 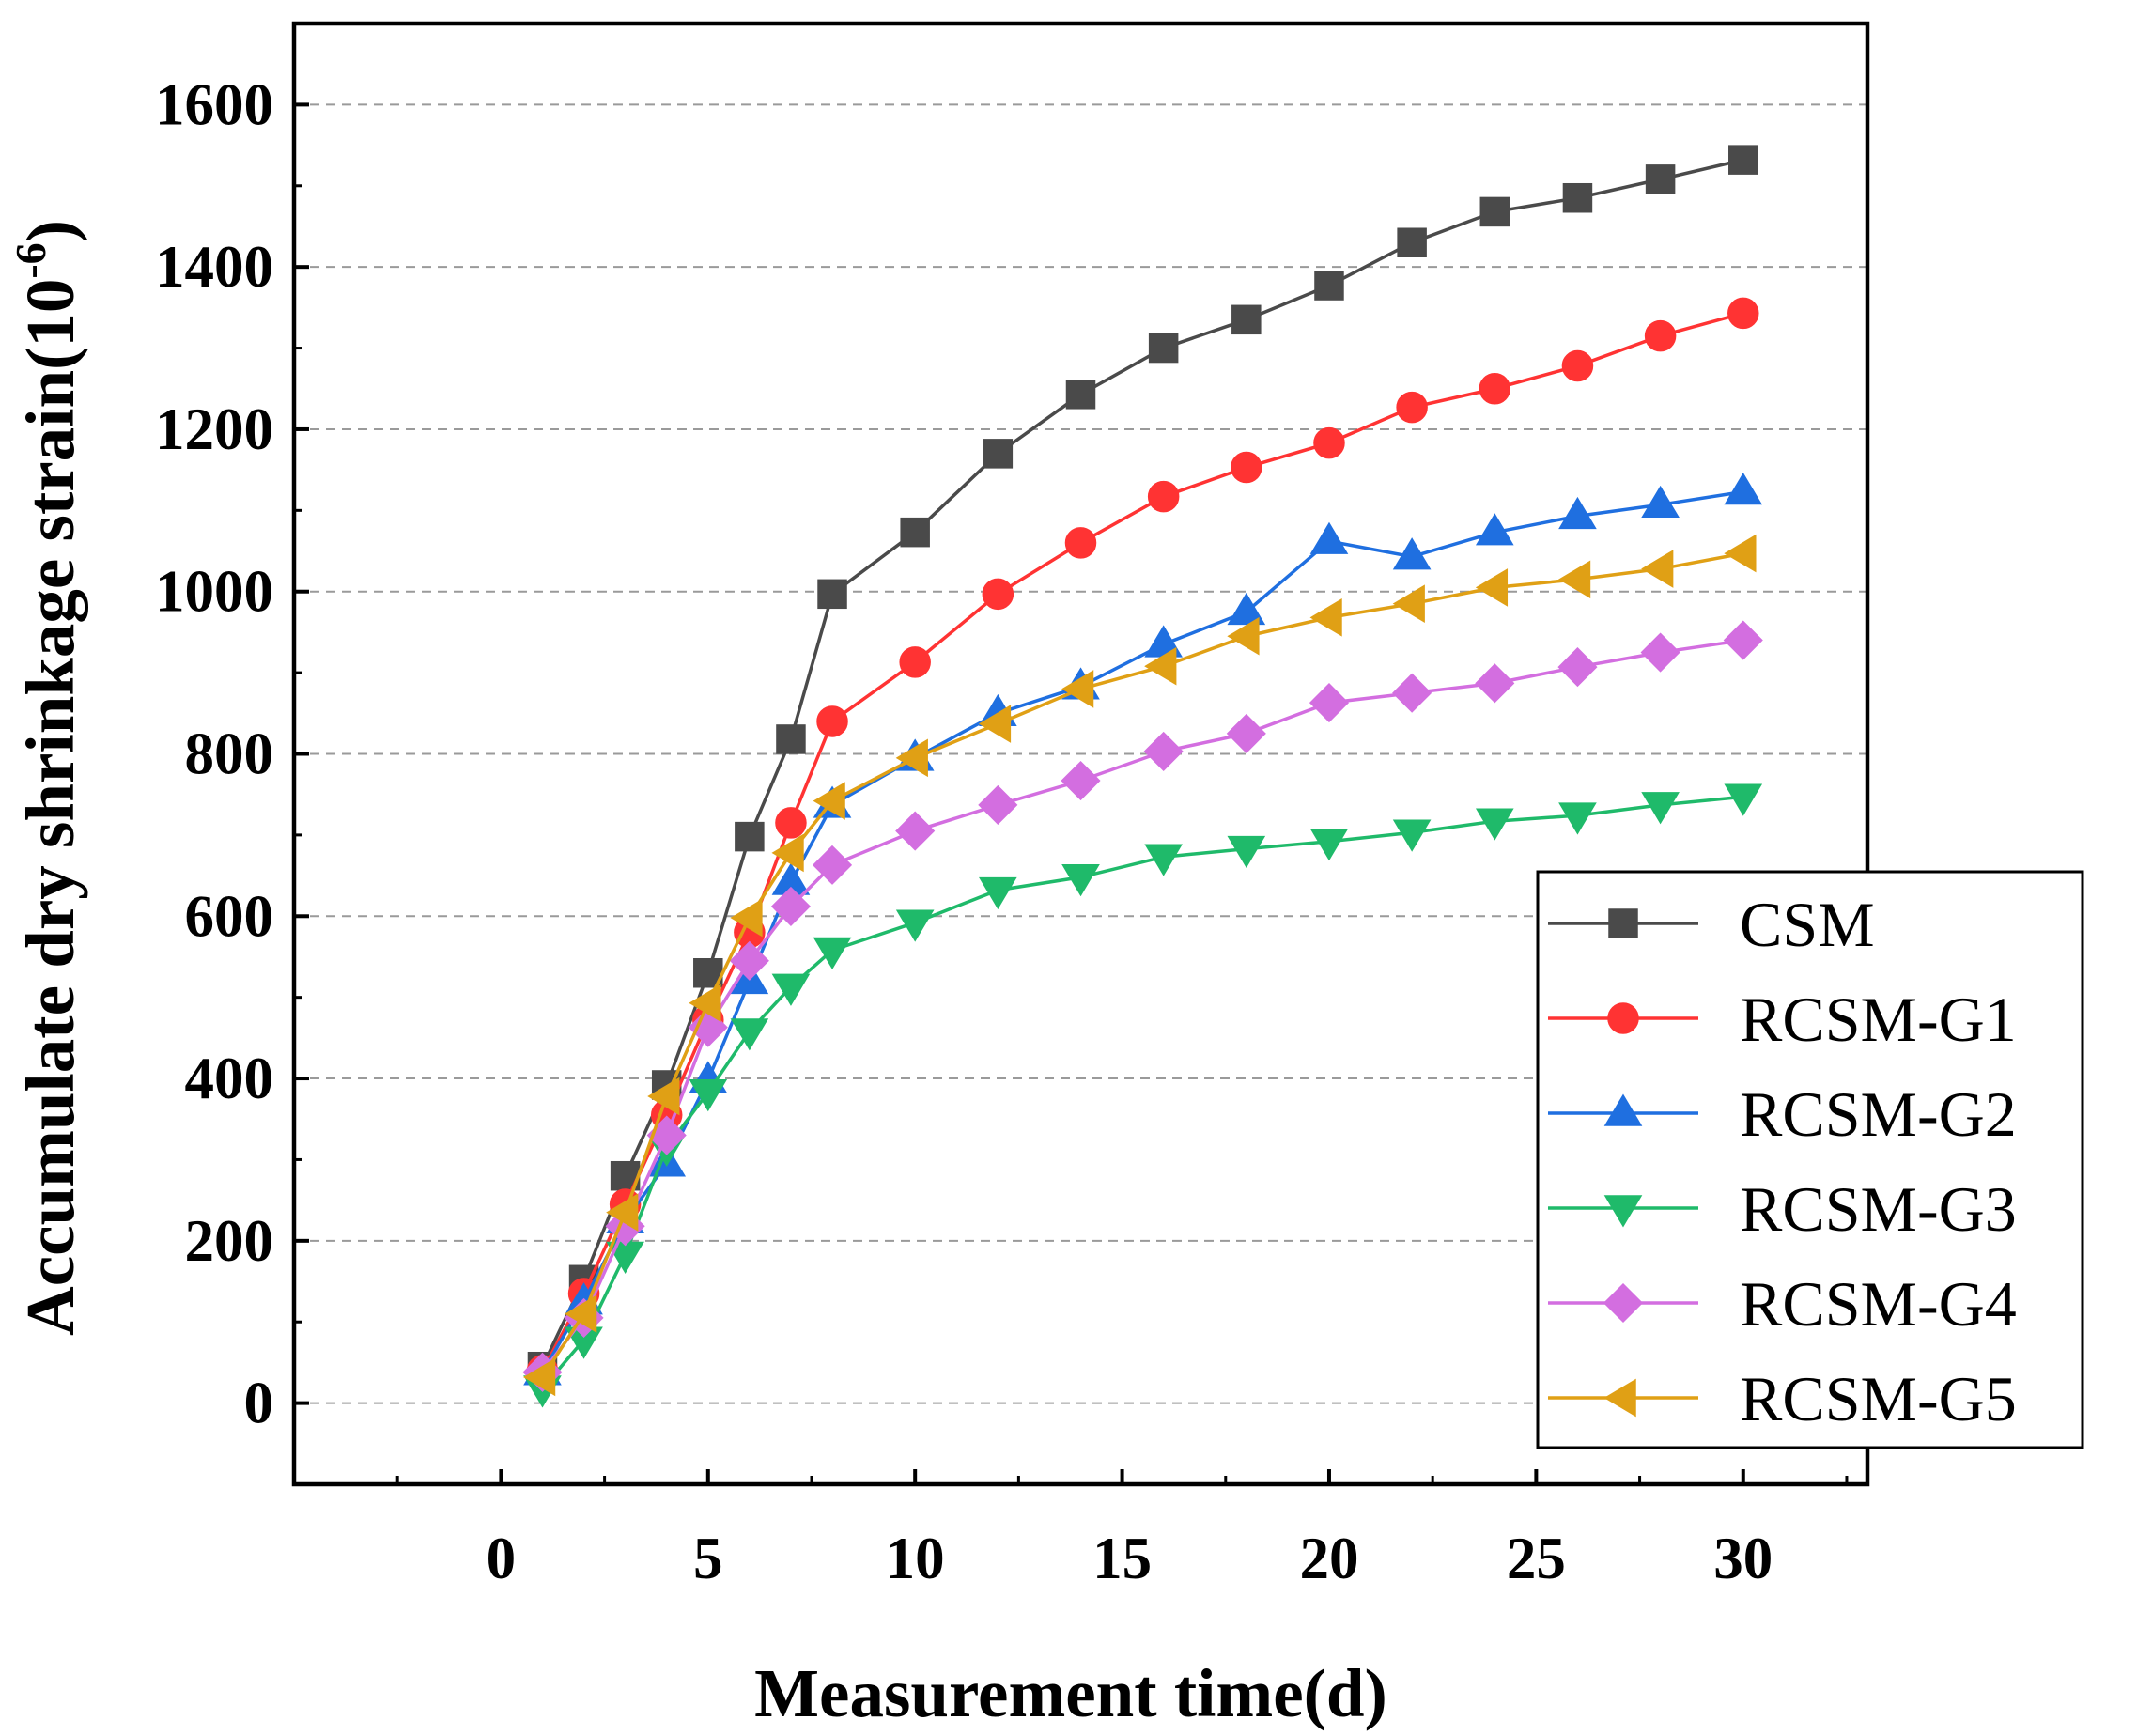 What do you see at coordinates (1623, 1018) in the screenshot?
I see `legend-marker-rcsm-g1` at bounding box center [1623, 1018].